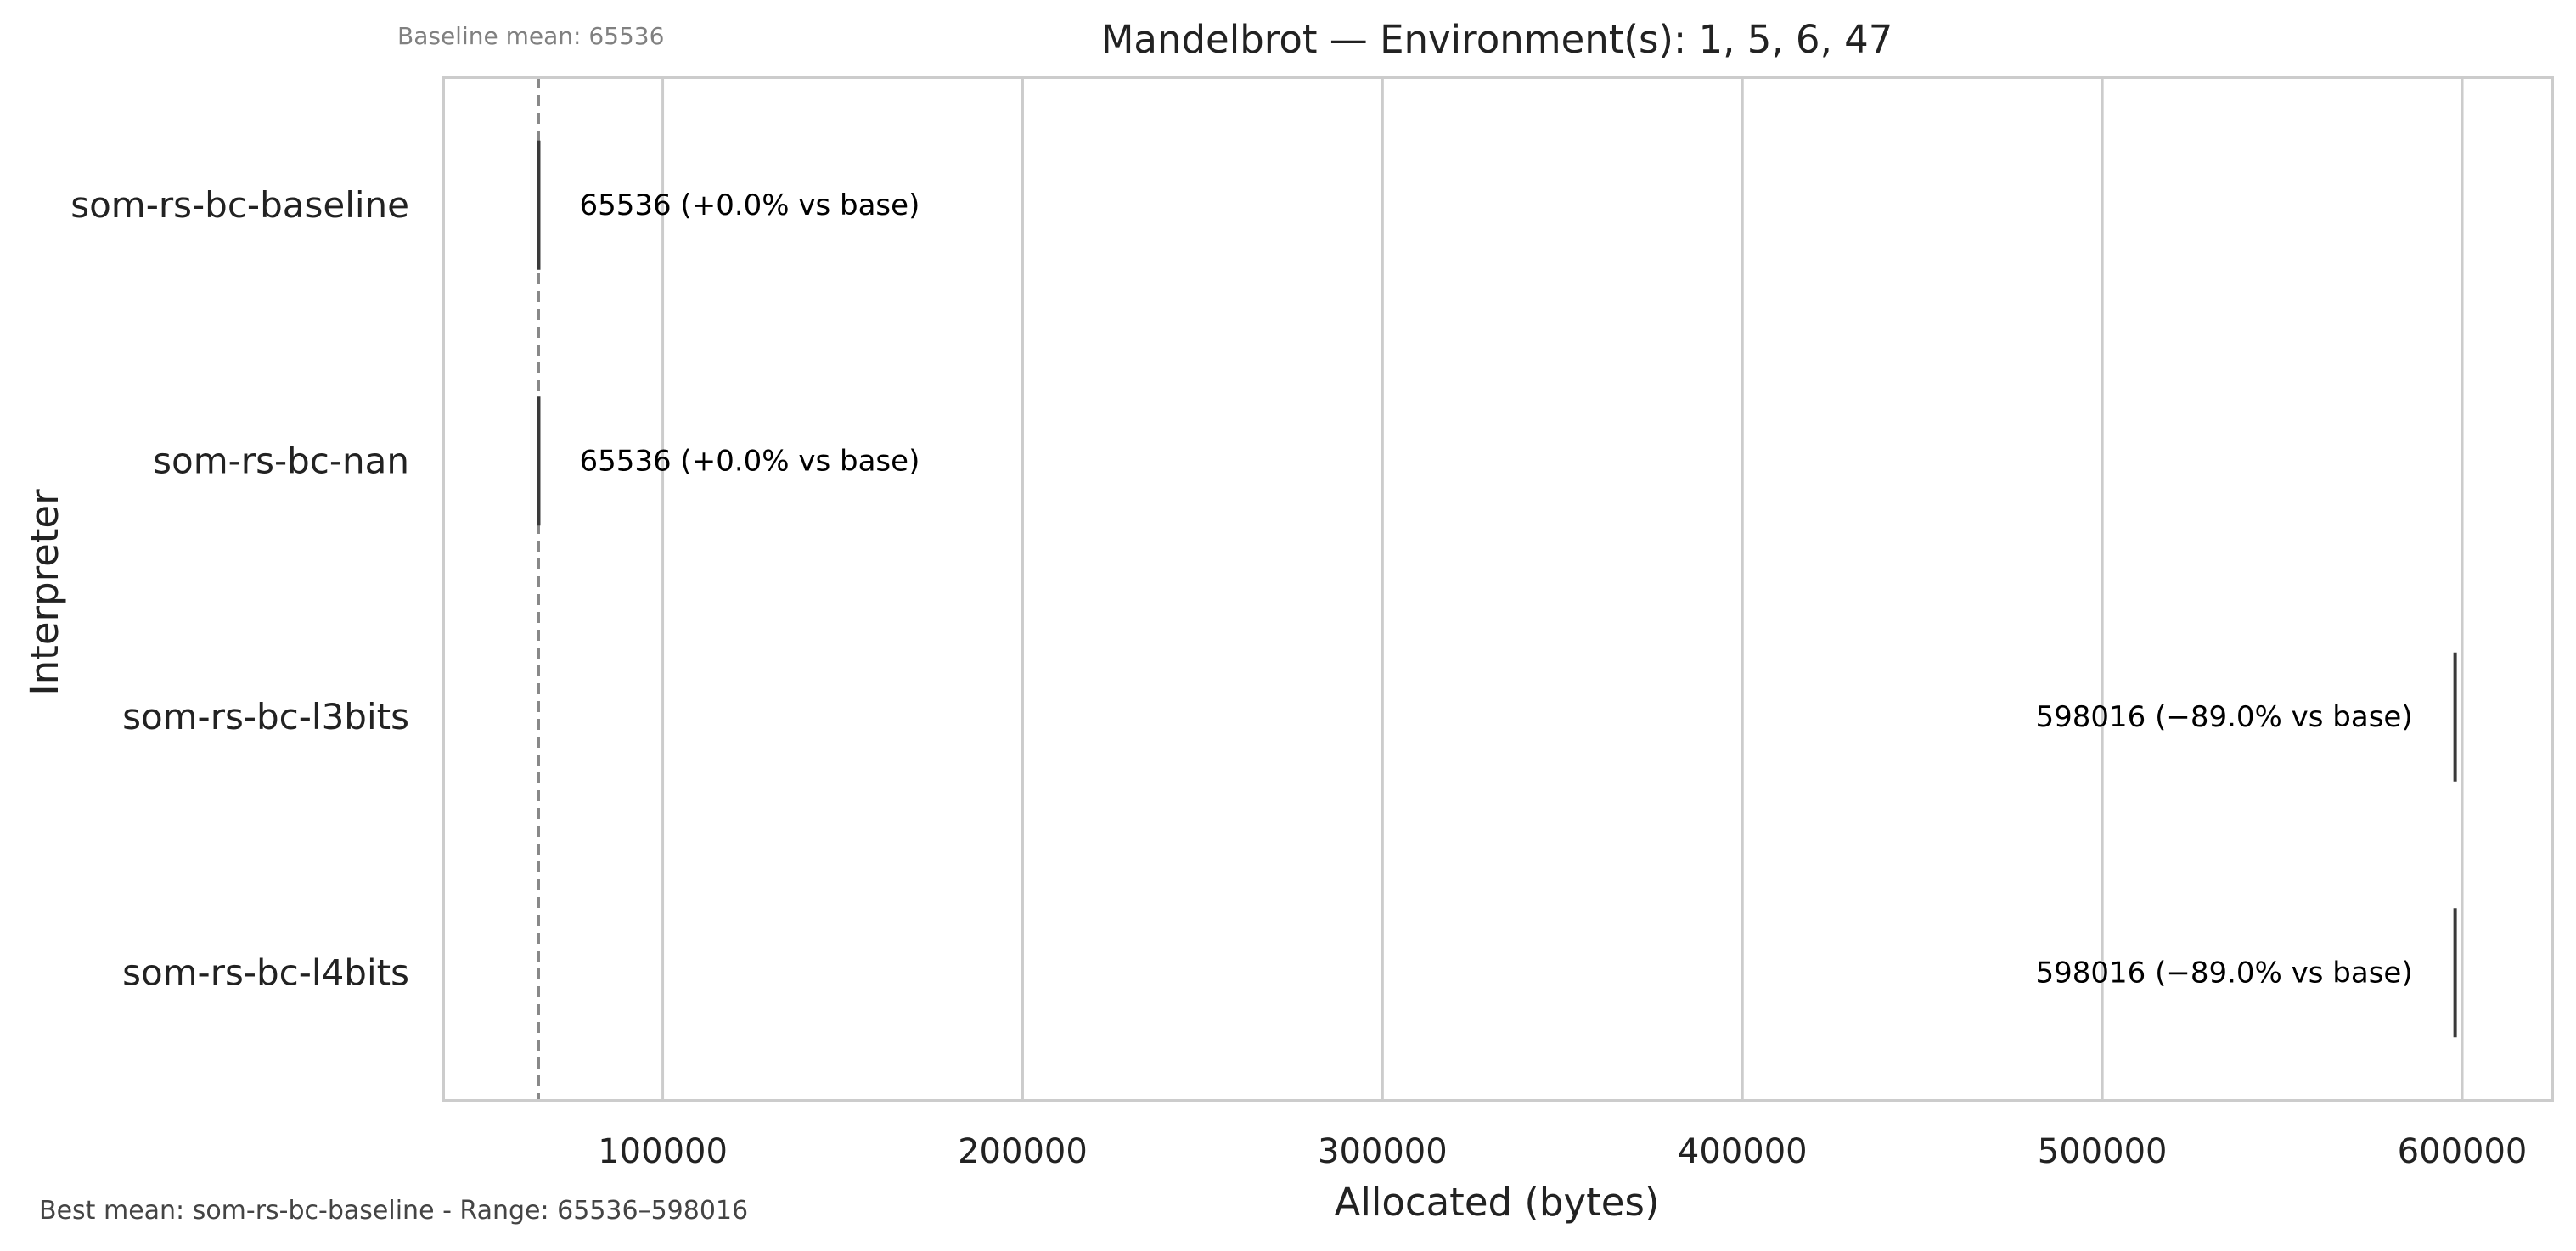  Describe the element at coordinates (1497, 1202) in the screenshot. I see `x-axis-label: Allocated (bytes)` at that location.